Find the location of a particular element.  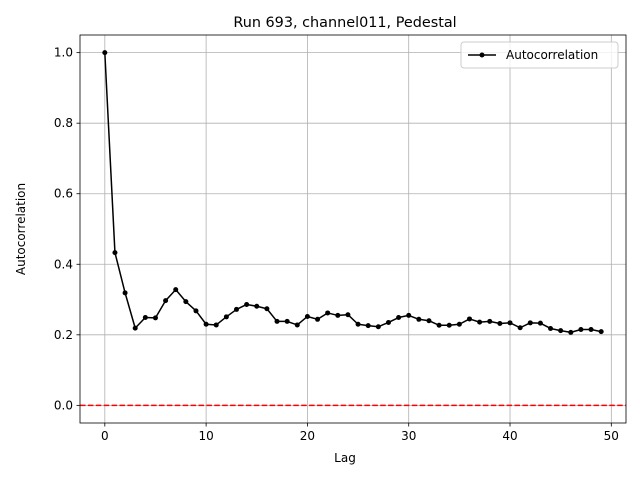

x-axis-label: Lag is located at coordinates (345, 458).